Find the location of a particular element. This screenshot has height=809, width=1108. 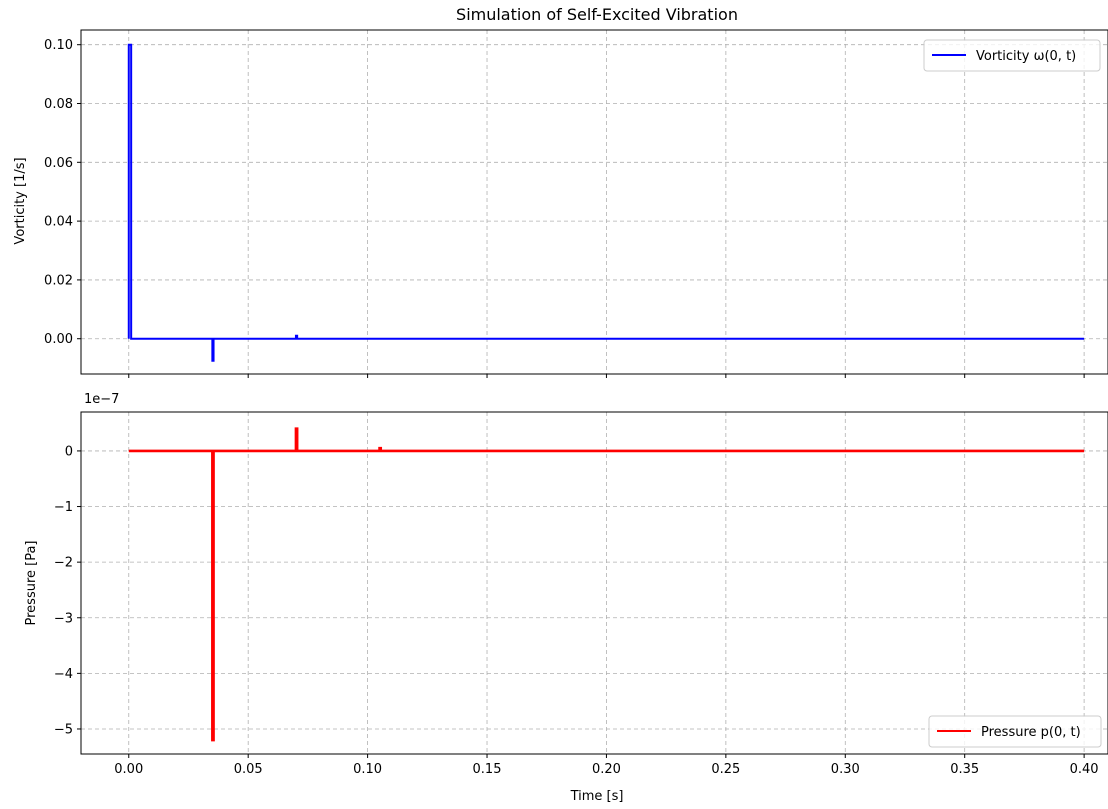

vorticity-y-tick-label: 0.10 is located at coordinates (58, 45).